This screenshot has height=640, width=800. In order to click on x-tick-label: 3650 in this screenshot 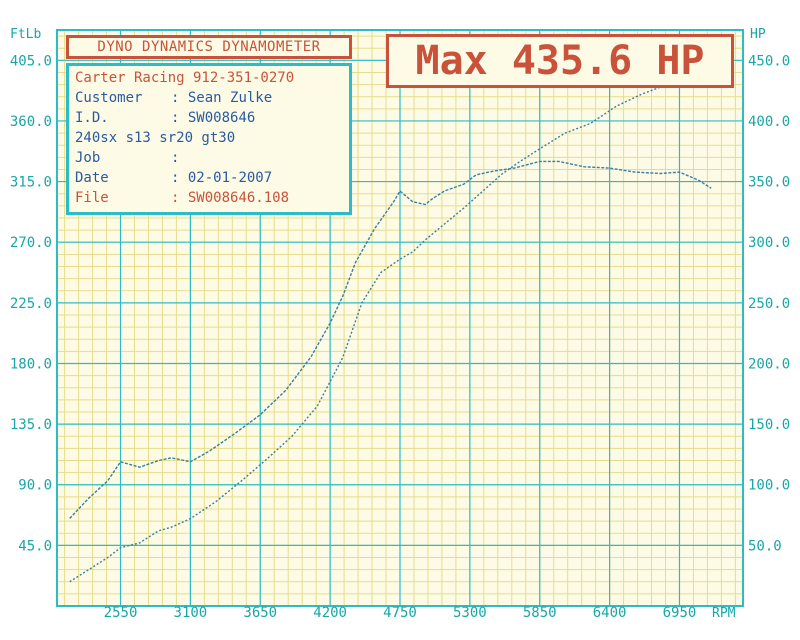, I will do `click(260, 613)`.